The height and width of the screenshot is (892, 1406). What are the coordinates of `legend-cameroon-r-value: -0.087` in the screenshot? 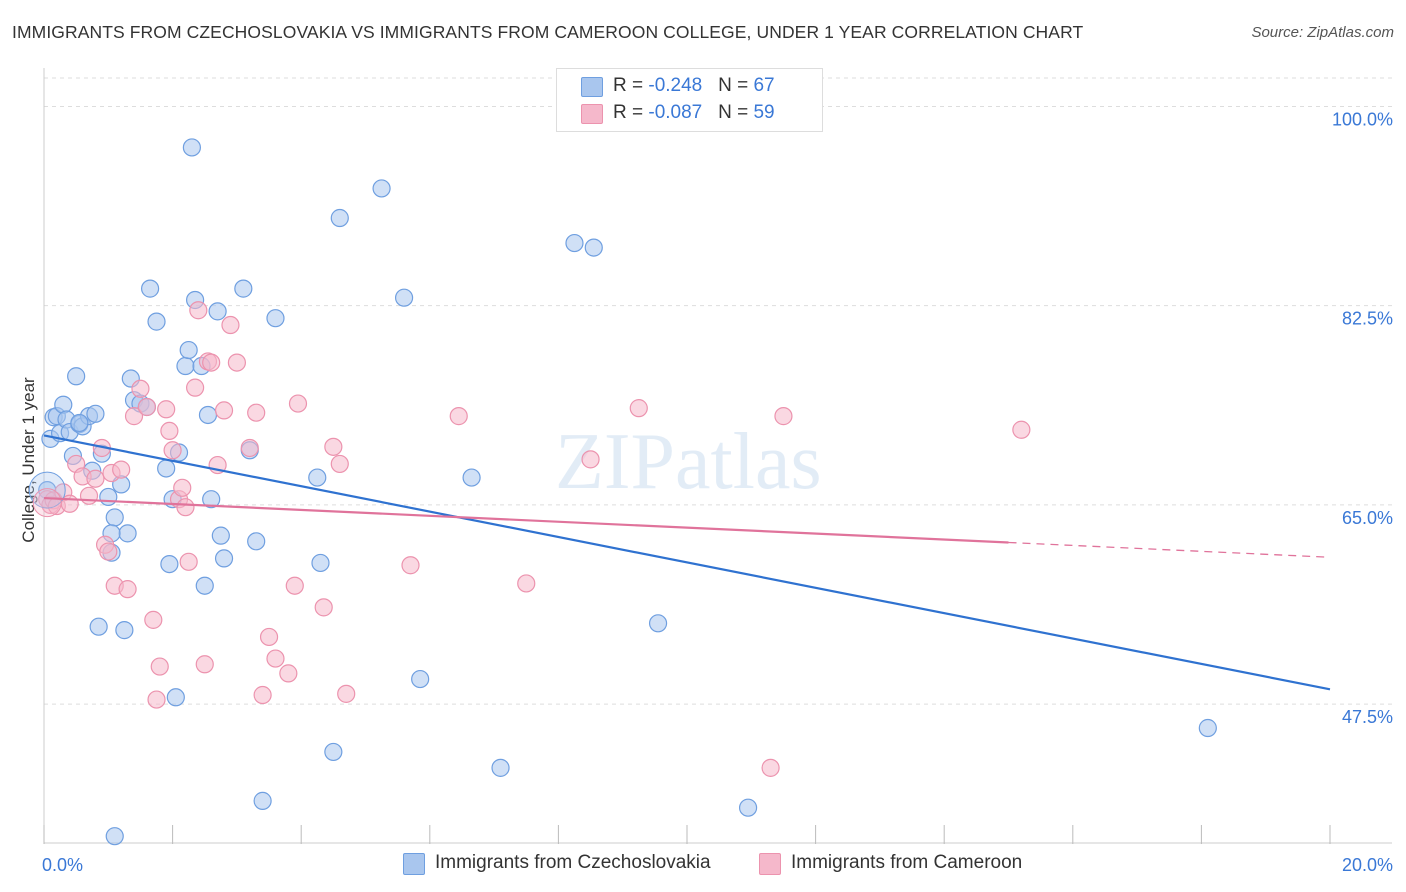 It's located at (675, 112).